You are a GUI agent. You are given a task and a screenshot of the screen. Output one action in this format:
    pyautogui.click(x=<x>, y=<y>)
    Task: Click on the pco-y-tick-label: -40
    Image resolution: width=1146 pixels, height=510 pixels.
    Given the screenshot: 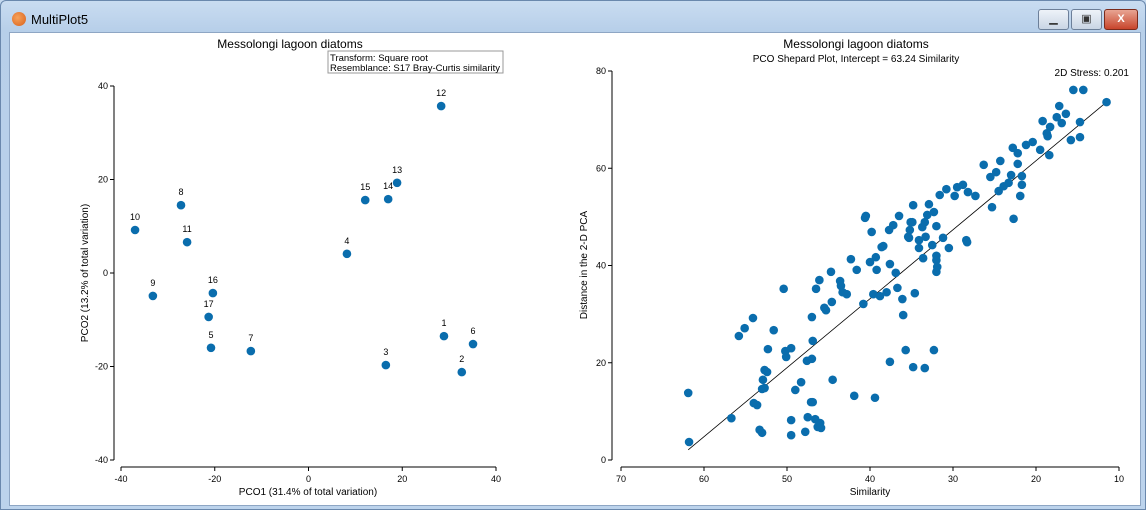 What is the action you would take?
    pyautogui.click(x=101, y=460)
    